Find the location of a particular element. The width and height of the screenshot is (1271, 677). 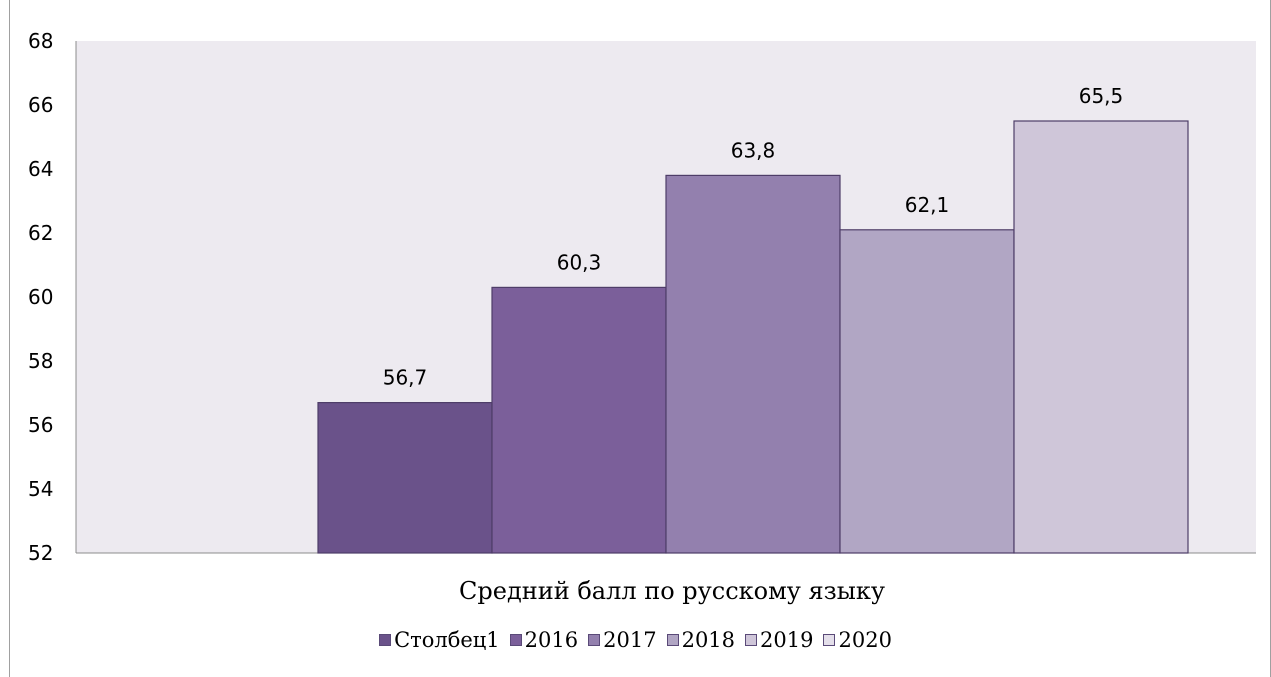

category-label: Средний балл по русскому языку is located at coordinates (672, 591).